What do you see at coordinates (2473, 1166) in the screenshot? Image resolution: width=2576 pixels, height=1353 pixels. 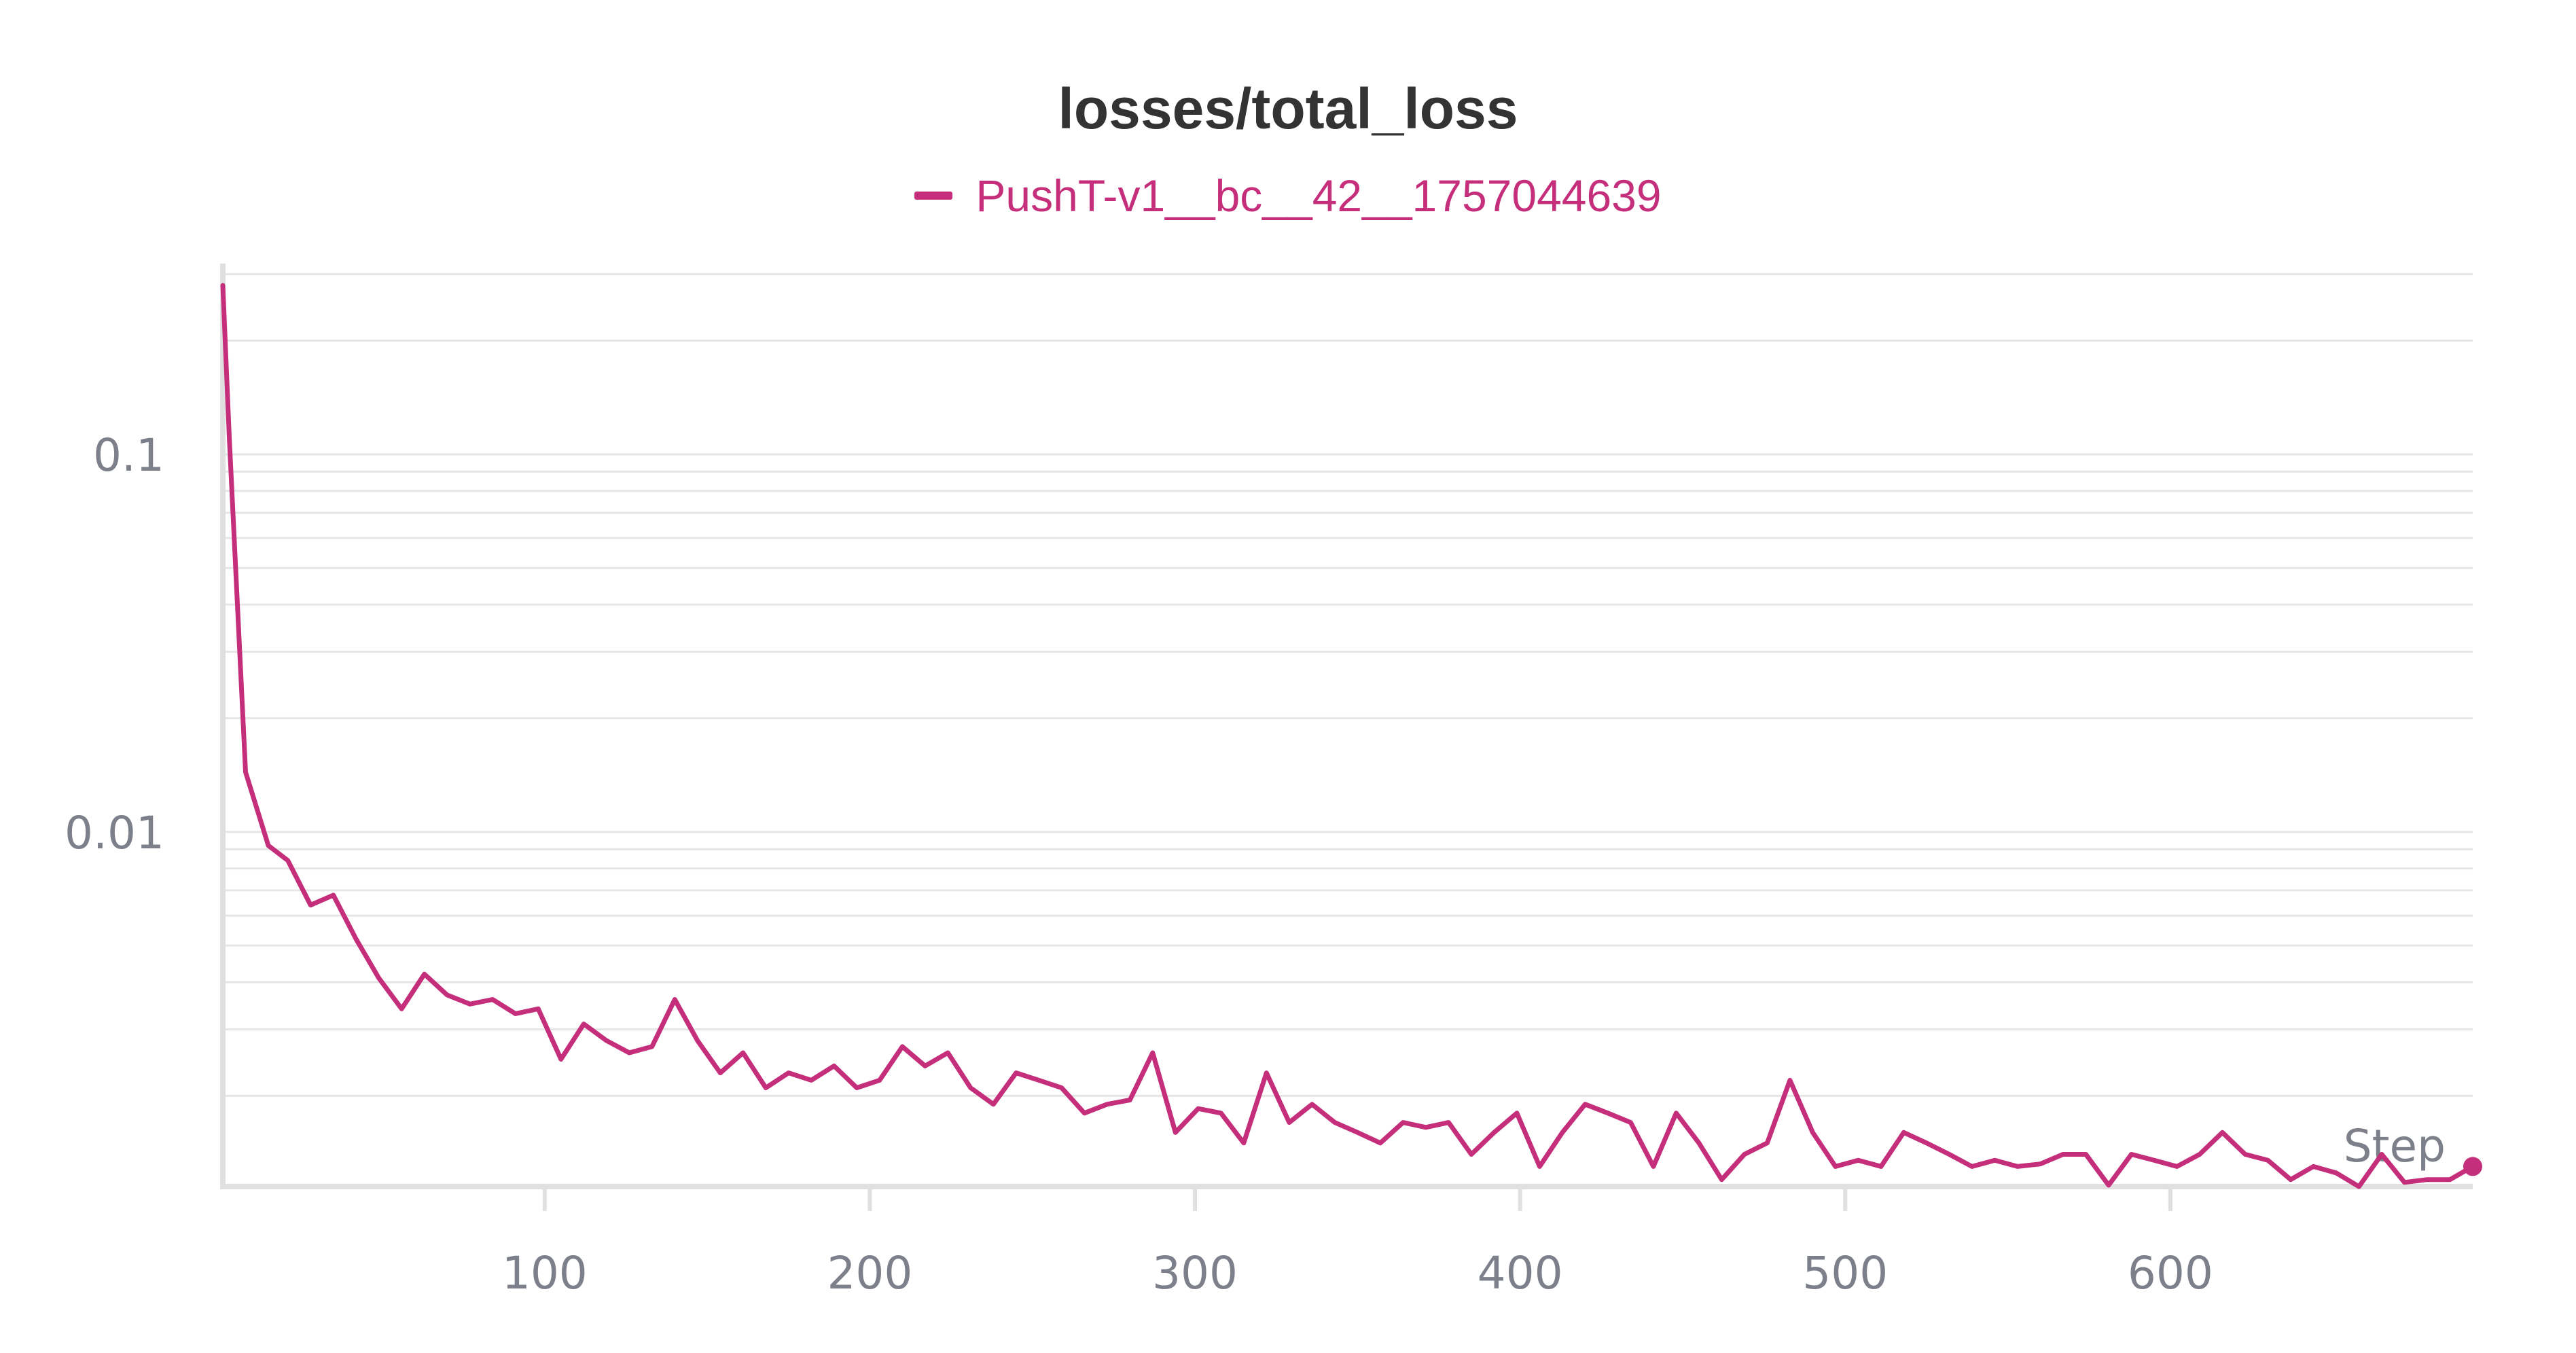 I see `series-end-point` at bounding box center [2473, 1166].